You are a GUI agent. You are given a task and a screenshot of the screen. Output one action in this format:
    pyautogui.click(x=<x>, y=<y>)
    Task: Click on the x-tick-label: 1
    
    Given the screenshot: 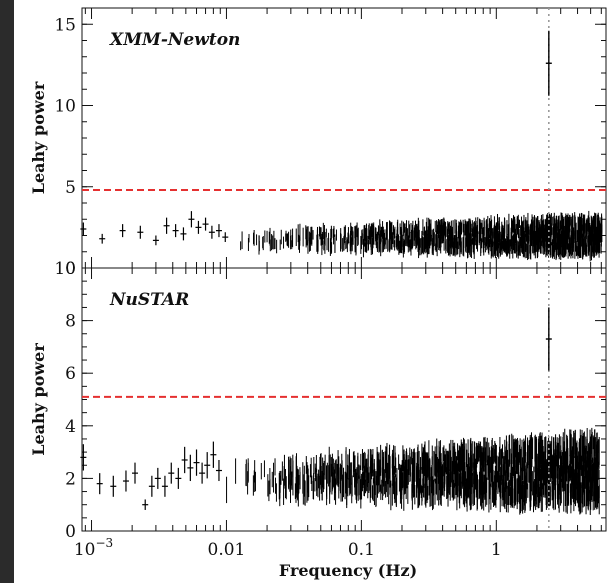 What is the action you would take?
    pyautogui.click(x=496, y=550)
    